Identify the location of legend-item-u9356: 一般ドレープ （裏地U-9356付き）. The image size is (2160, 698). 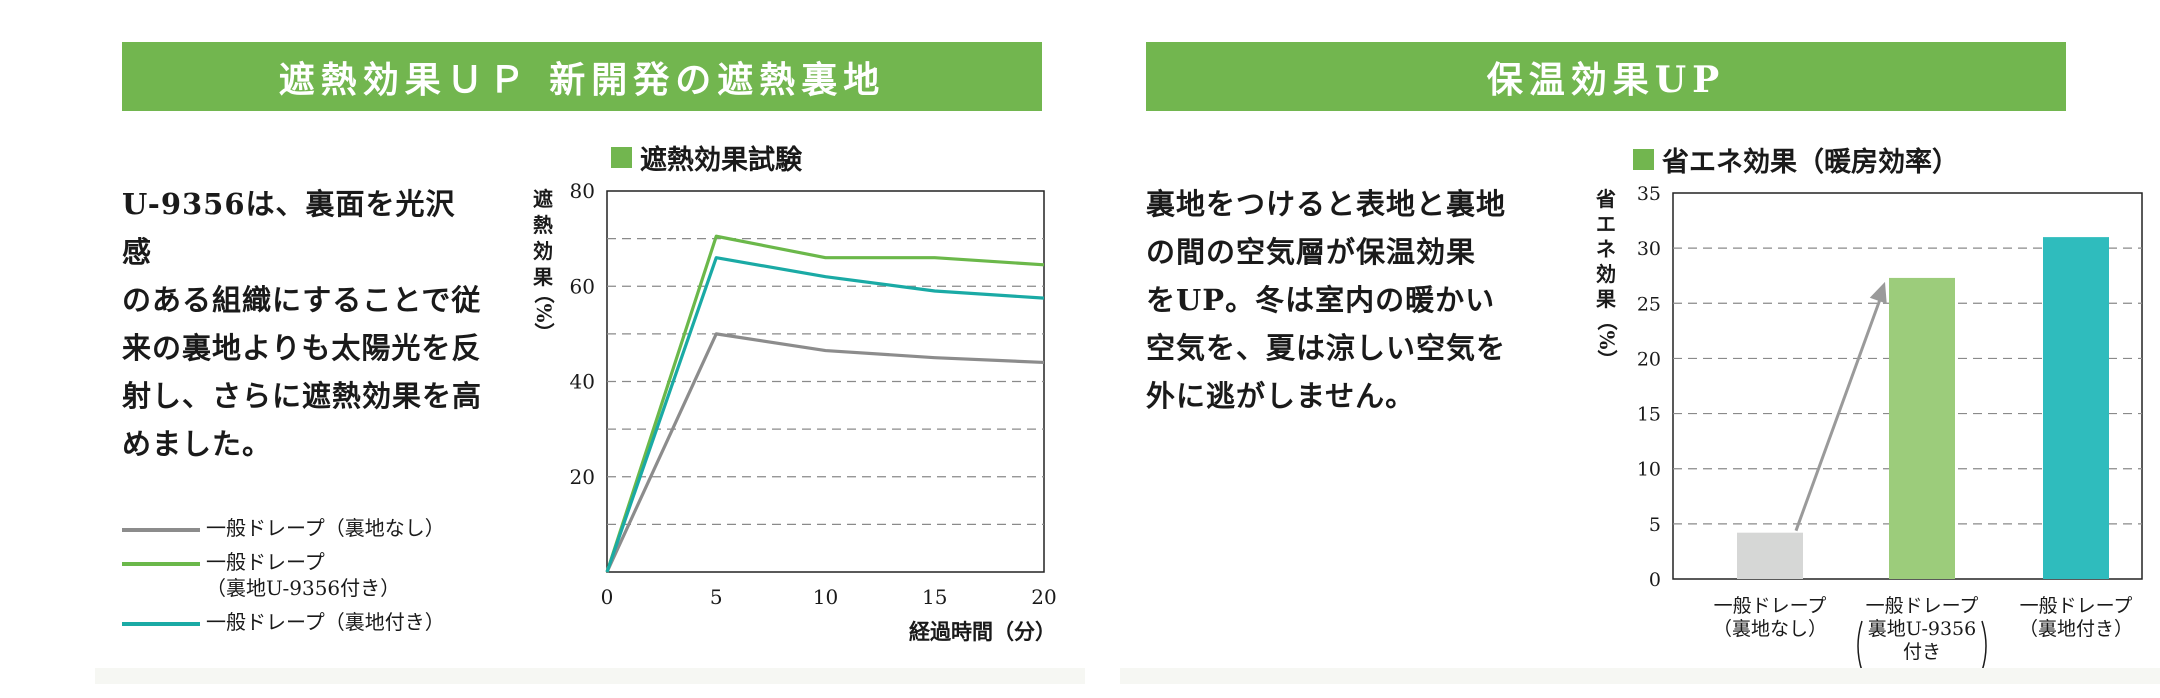
(292, 575).